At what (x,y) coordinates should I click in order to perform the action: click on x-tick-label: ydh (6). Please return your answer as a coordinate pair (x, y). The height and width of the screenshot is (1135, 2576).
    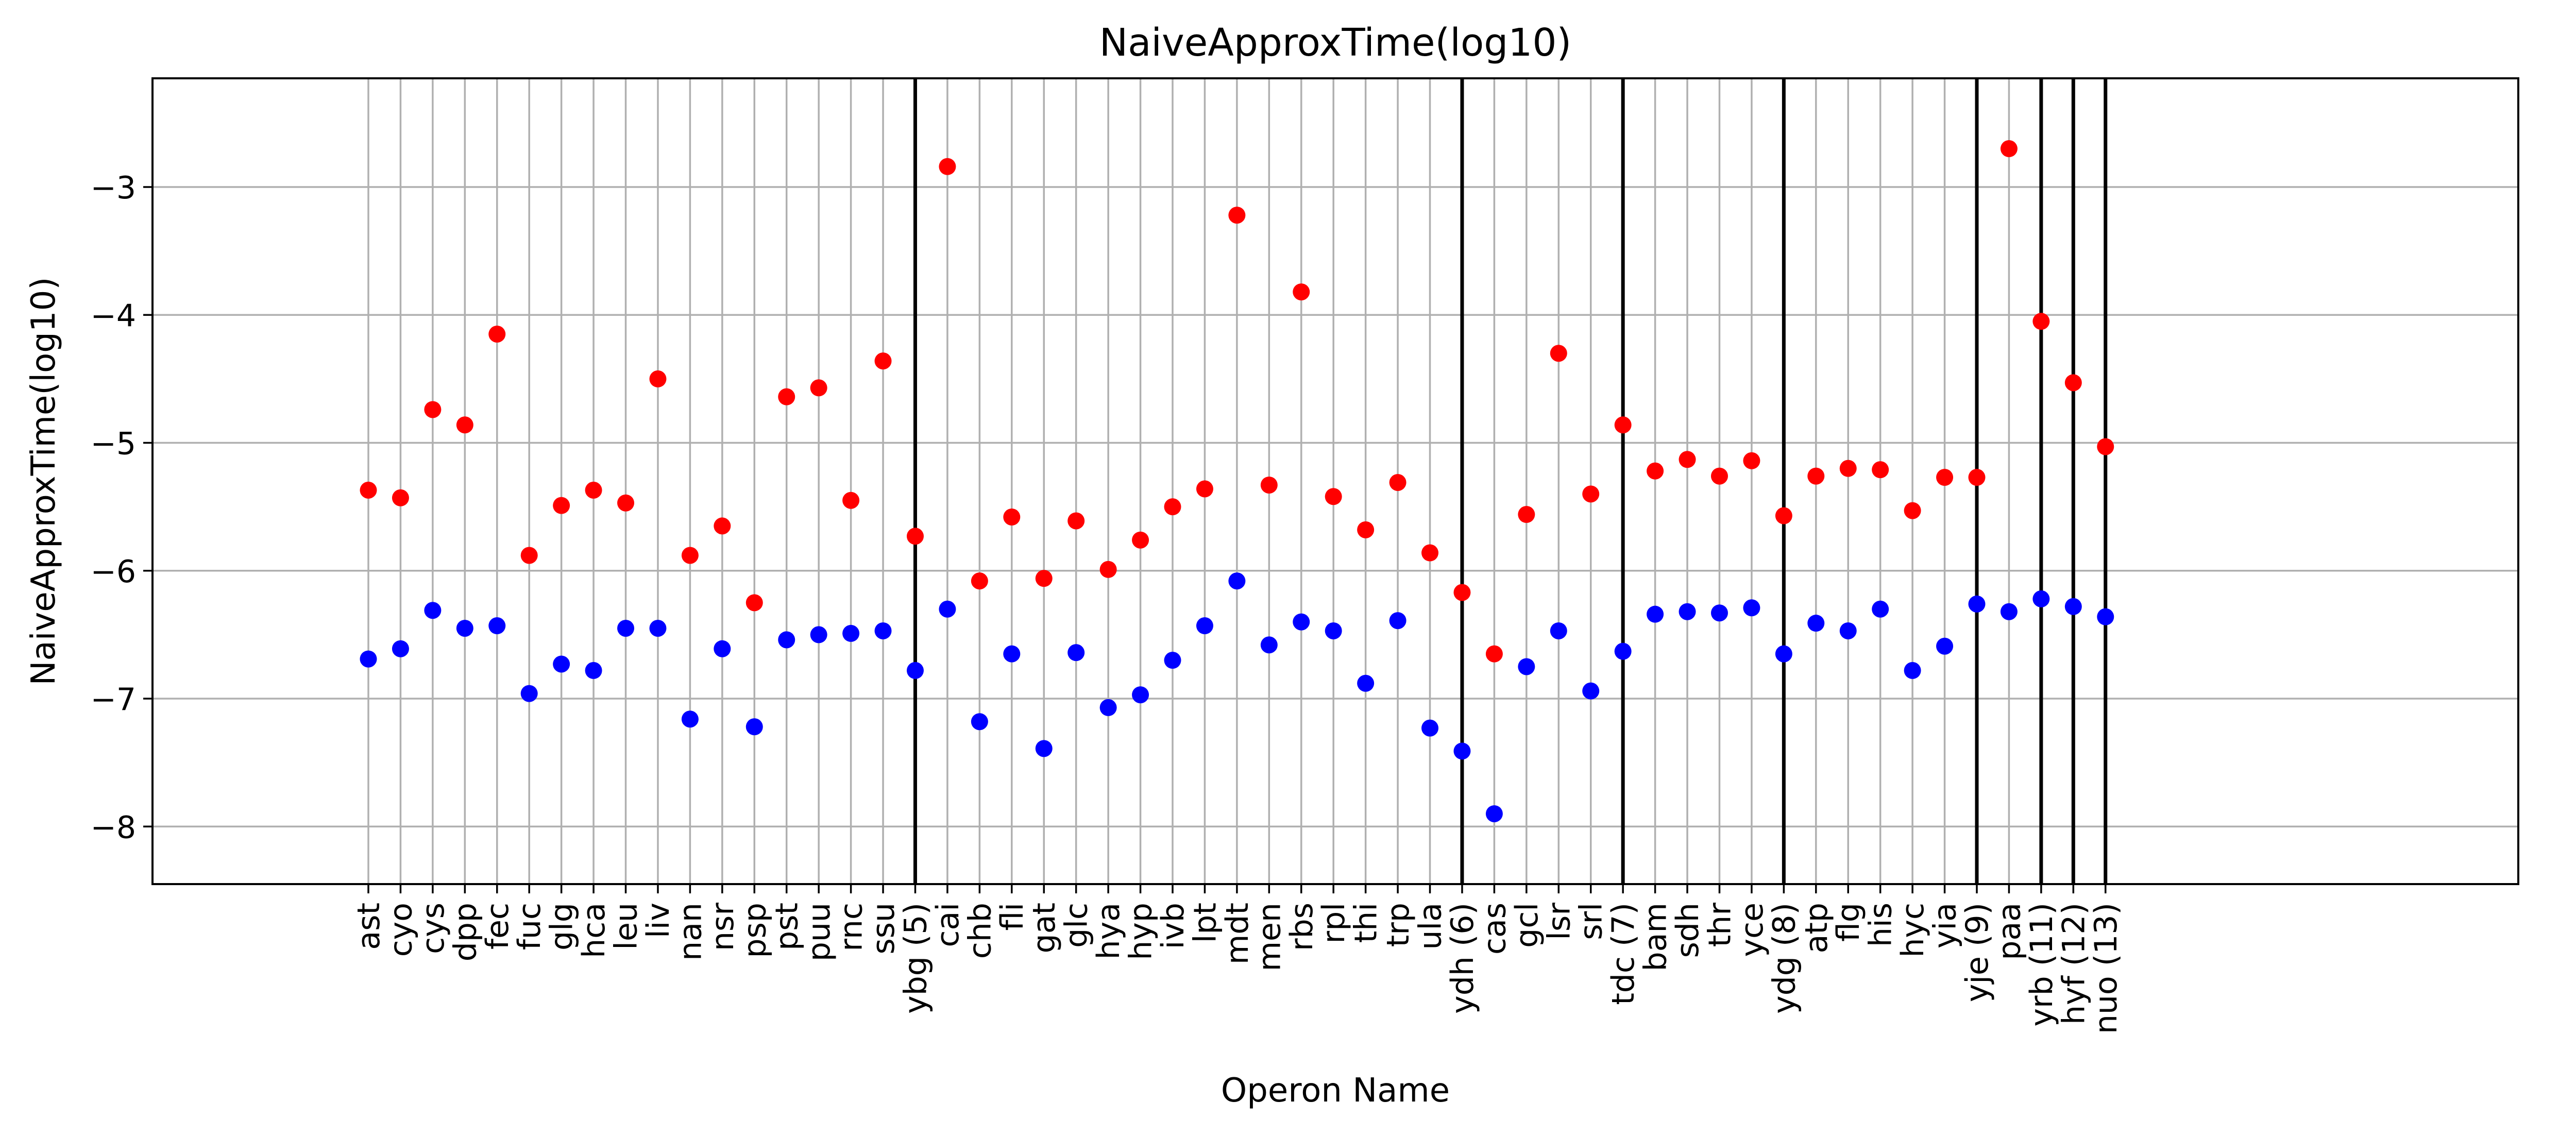
    Looking at the image, I should click on (1463, 959).